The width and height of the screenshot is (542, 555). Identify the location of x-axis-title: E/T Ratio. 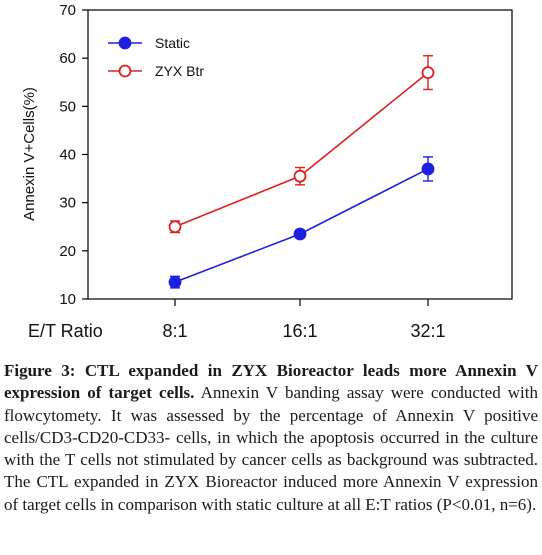
(65, 331).